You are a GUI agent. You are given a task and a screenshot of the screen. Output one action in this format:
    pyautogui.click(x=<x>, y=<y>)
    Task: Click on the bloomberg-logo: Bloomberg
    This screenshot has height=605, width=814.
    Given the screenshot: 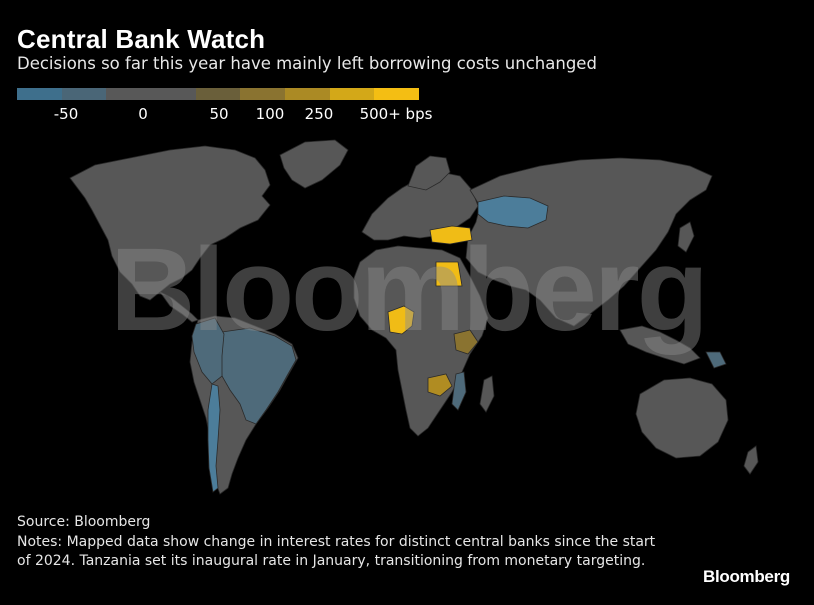 What is the action you would take?
    pyautogui.click(x=746, y=576)
    